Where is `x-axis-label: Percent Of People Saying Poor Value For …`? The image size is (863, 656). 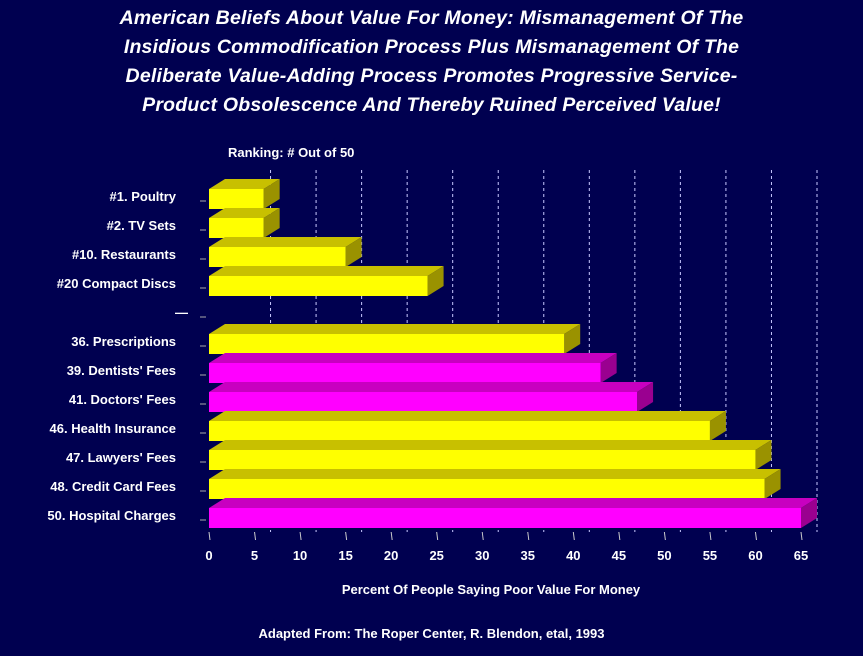 x-axis-label: Percent Of People Saying Poor Value For … is located at coordinates (491, 589).